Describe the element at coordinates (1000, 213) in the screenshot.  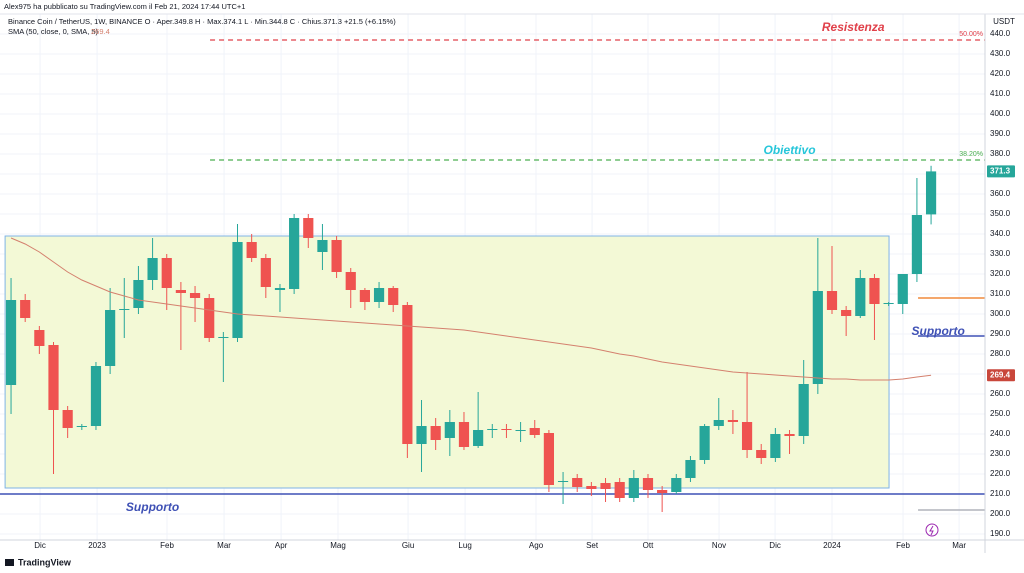
I see `y-tick-label: 350.0` at that location.